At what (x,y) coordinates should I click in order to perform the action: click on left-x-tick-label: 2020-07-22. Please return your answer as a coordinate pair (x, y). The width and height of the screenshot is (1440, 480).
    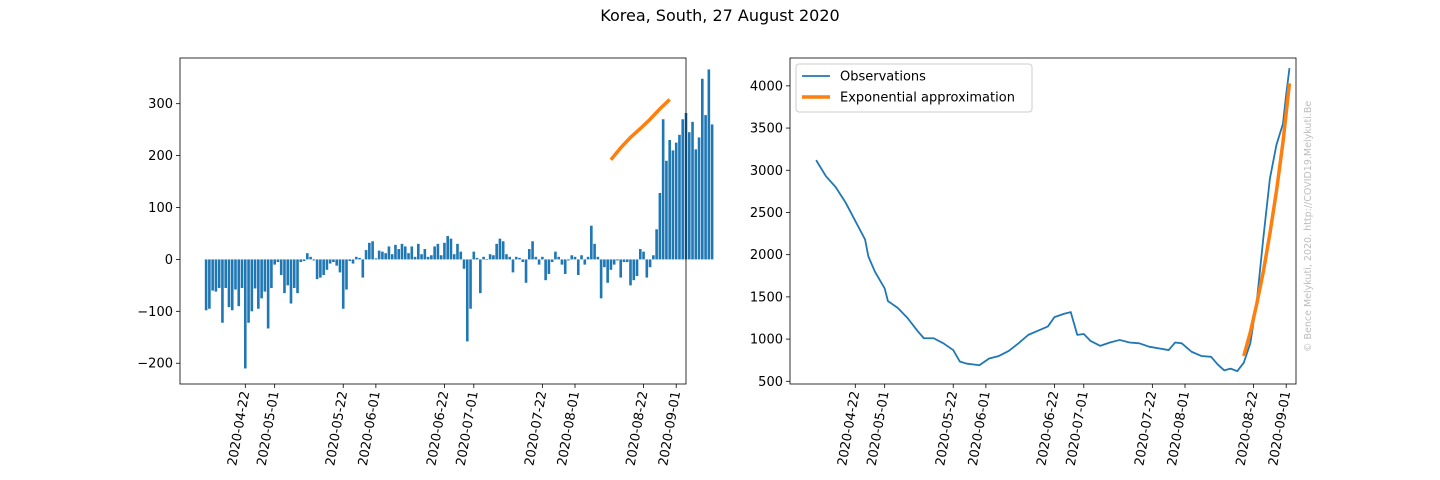
    Looking at the image, I should click on (536, 428).